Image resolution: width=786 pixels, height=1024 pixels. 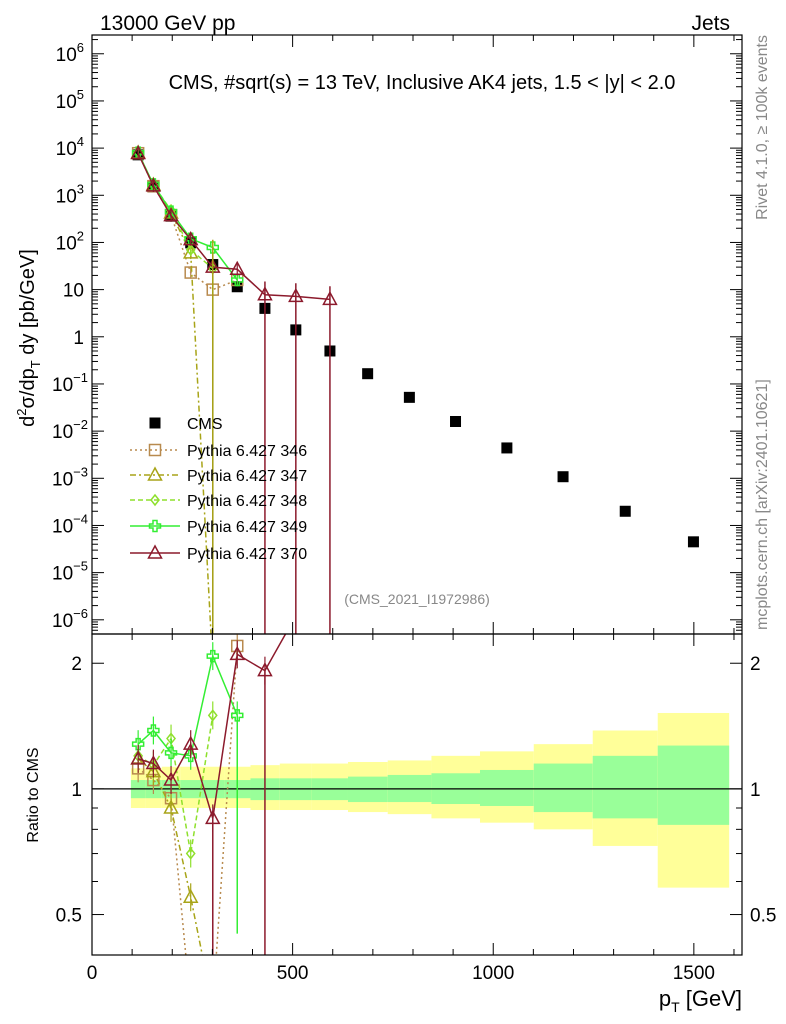 What do you see at coordinates (247, 527) in the screenshot?
I see `legend-label-4: Pythia 6.427 349` at bounding box center [247, 527].